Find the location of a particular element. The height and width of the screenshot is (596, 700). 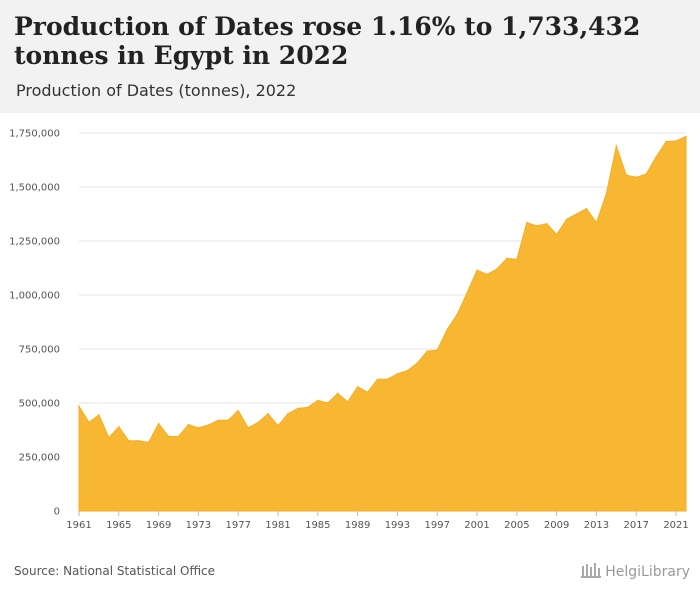

x-tick-label: 1969 is located at coordinates (158, 525).